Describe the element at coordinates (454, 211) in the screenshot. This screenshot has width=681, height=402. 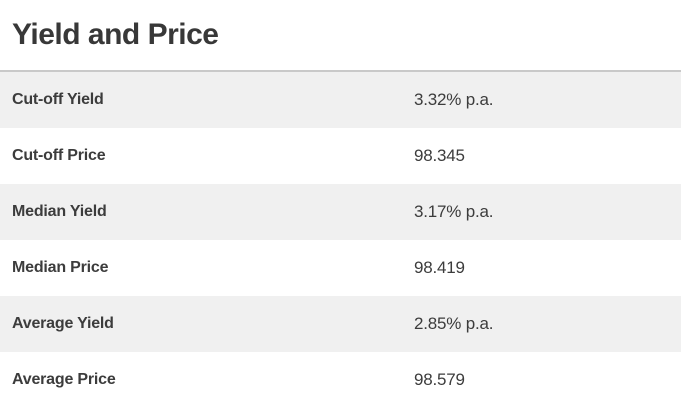
I see `row-value: 3.17% p.a.` at that location.